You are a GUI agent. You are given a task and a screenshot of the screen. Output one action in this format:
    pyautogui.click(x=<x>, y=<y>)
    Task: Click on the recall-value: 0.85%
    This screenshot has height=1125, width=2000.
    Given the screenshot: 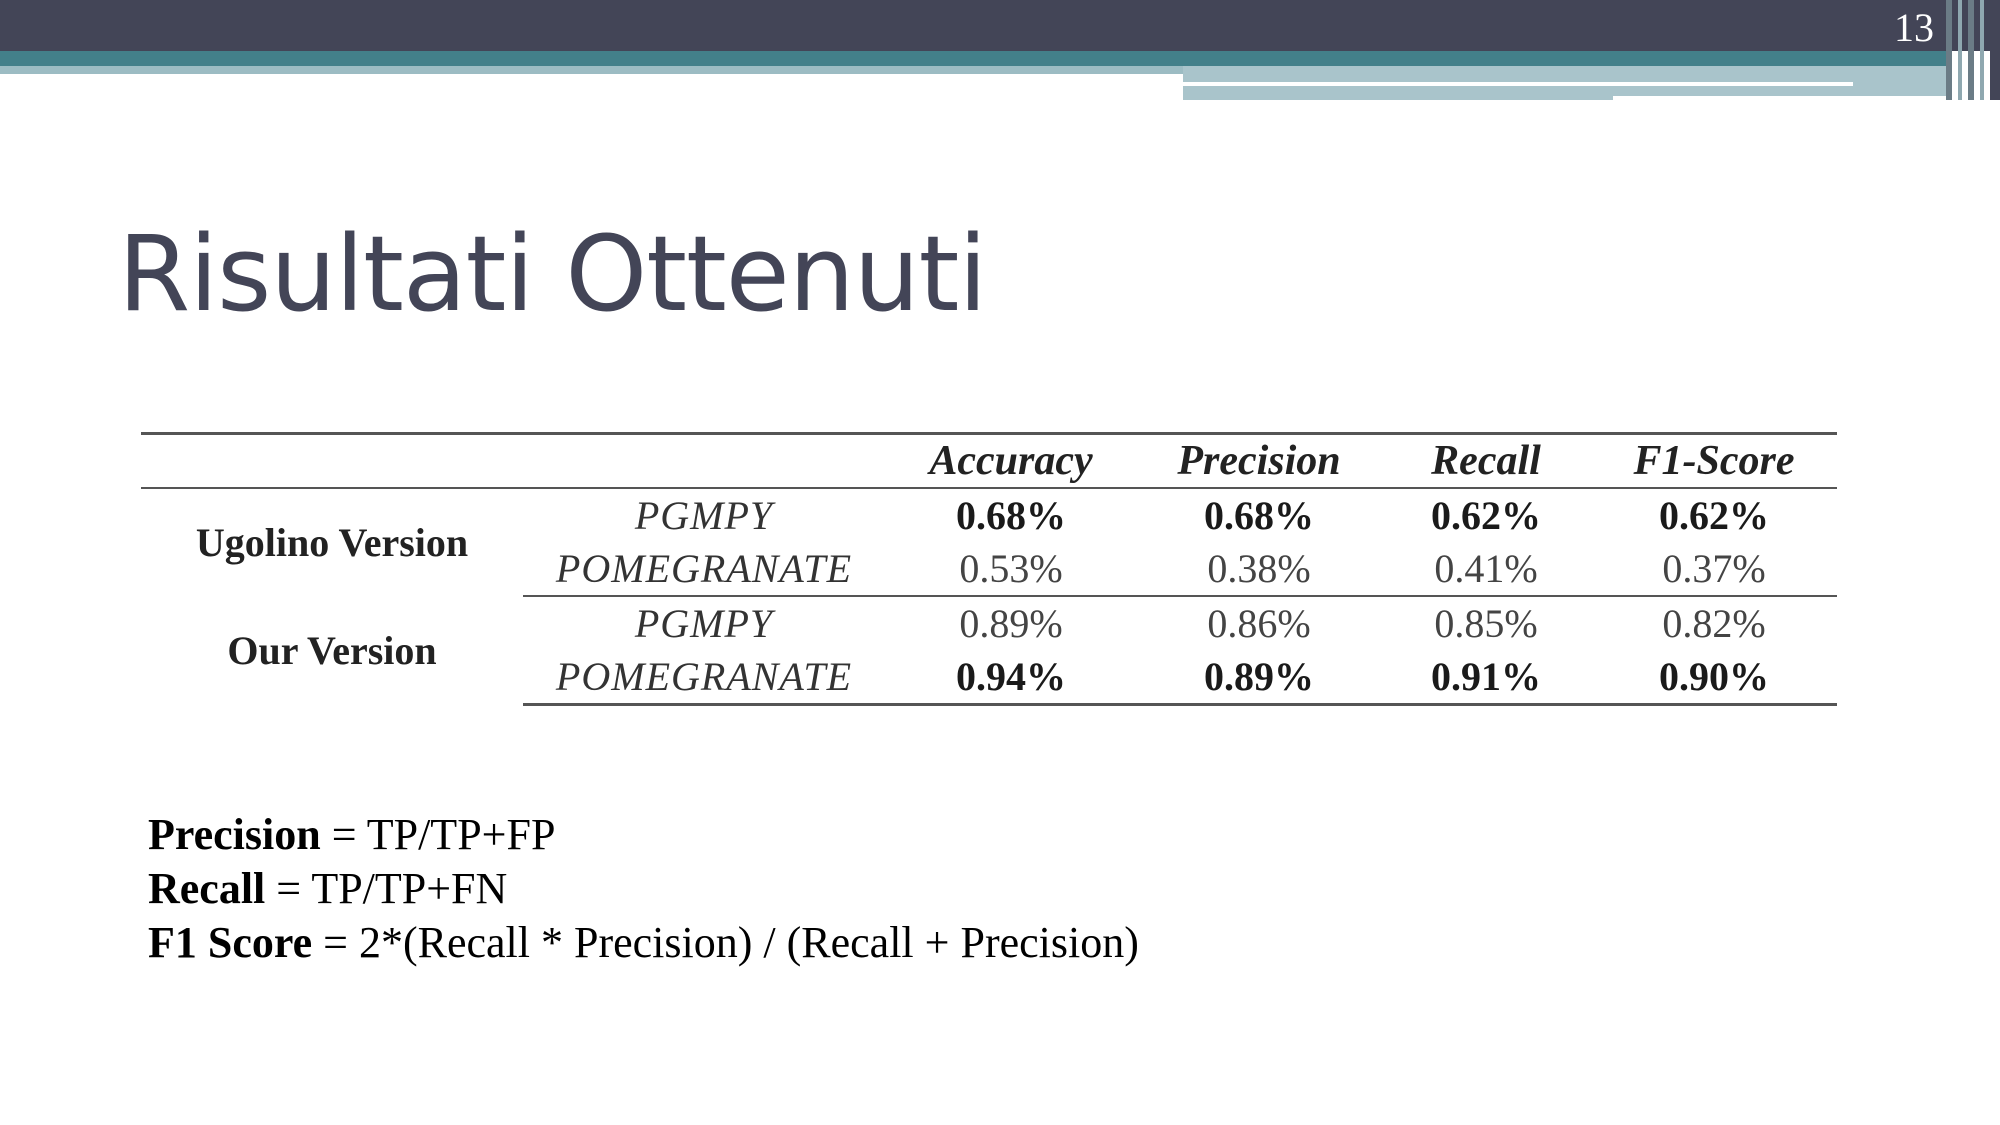 What is the action you would take?
    pyautogui.click(x=1486, y=623)
    